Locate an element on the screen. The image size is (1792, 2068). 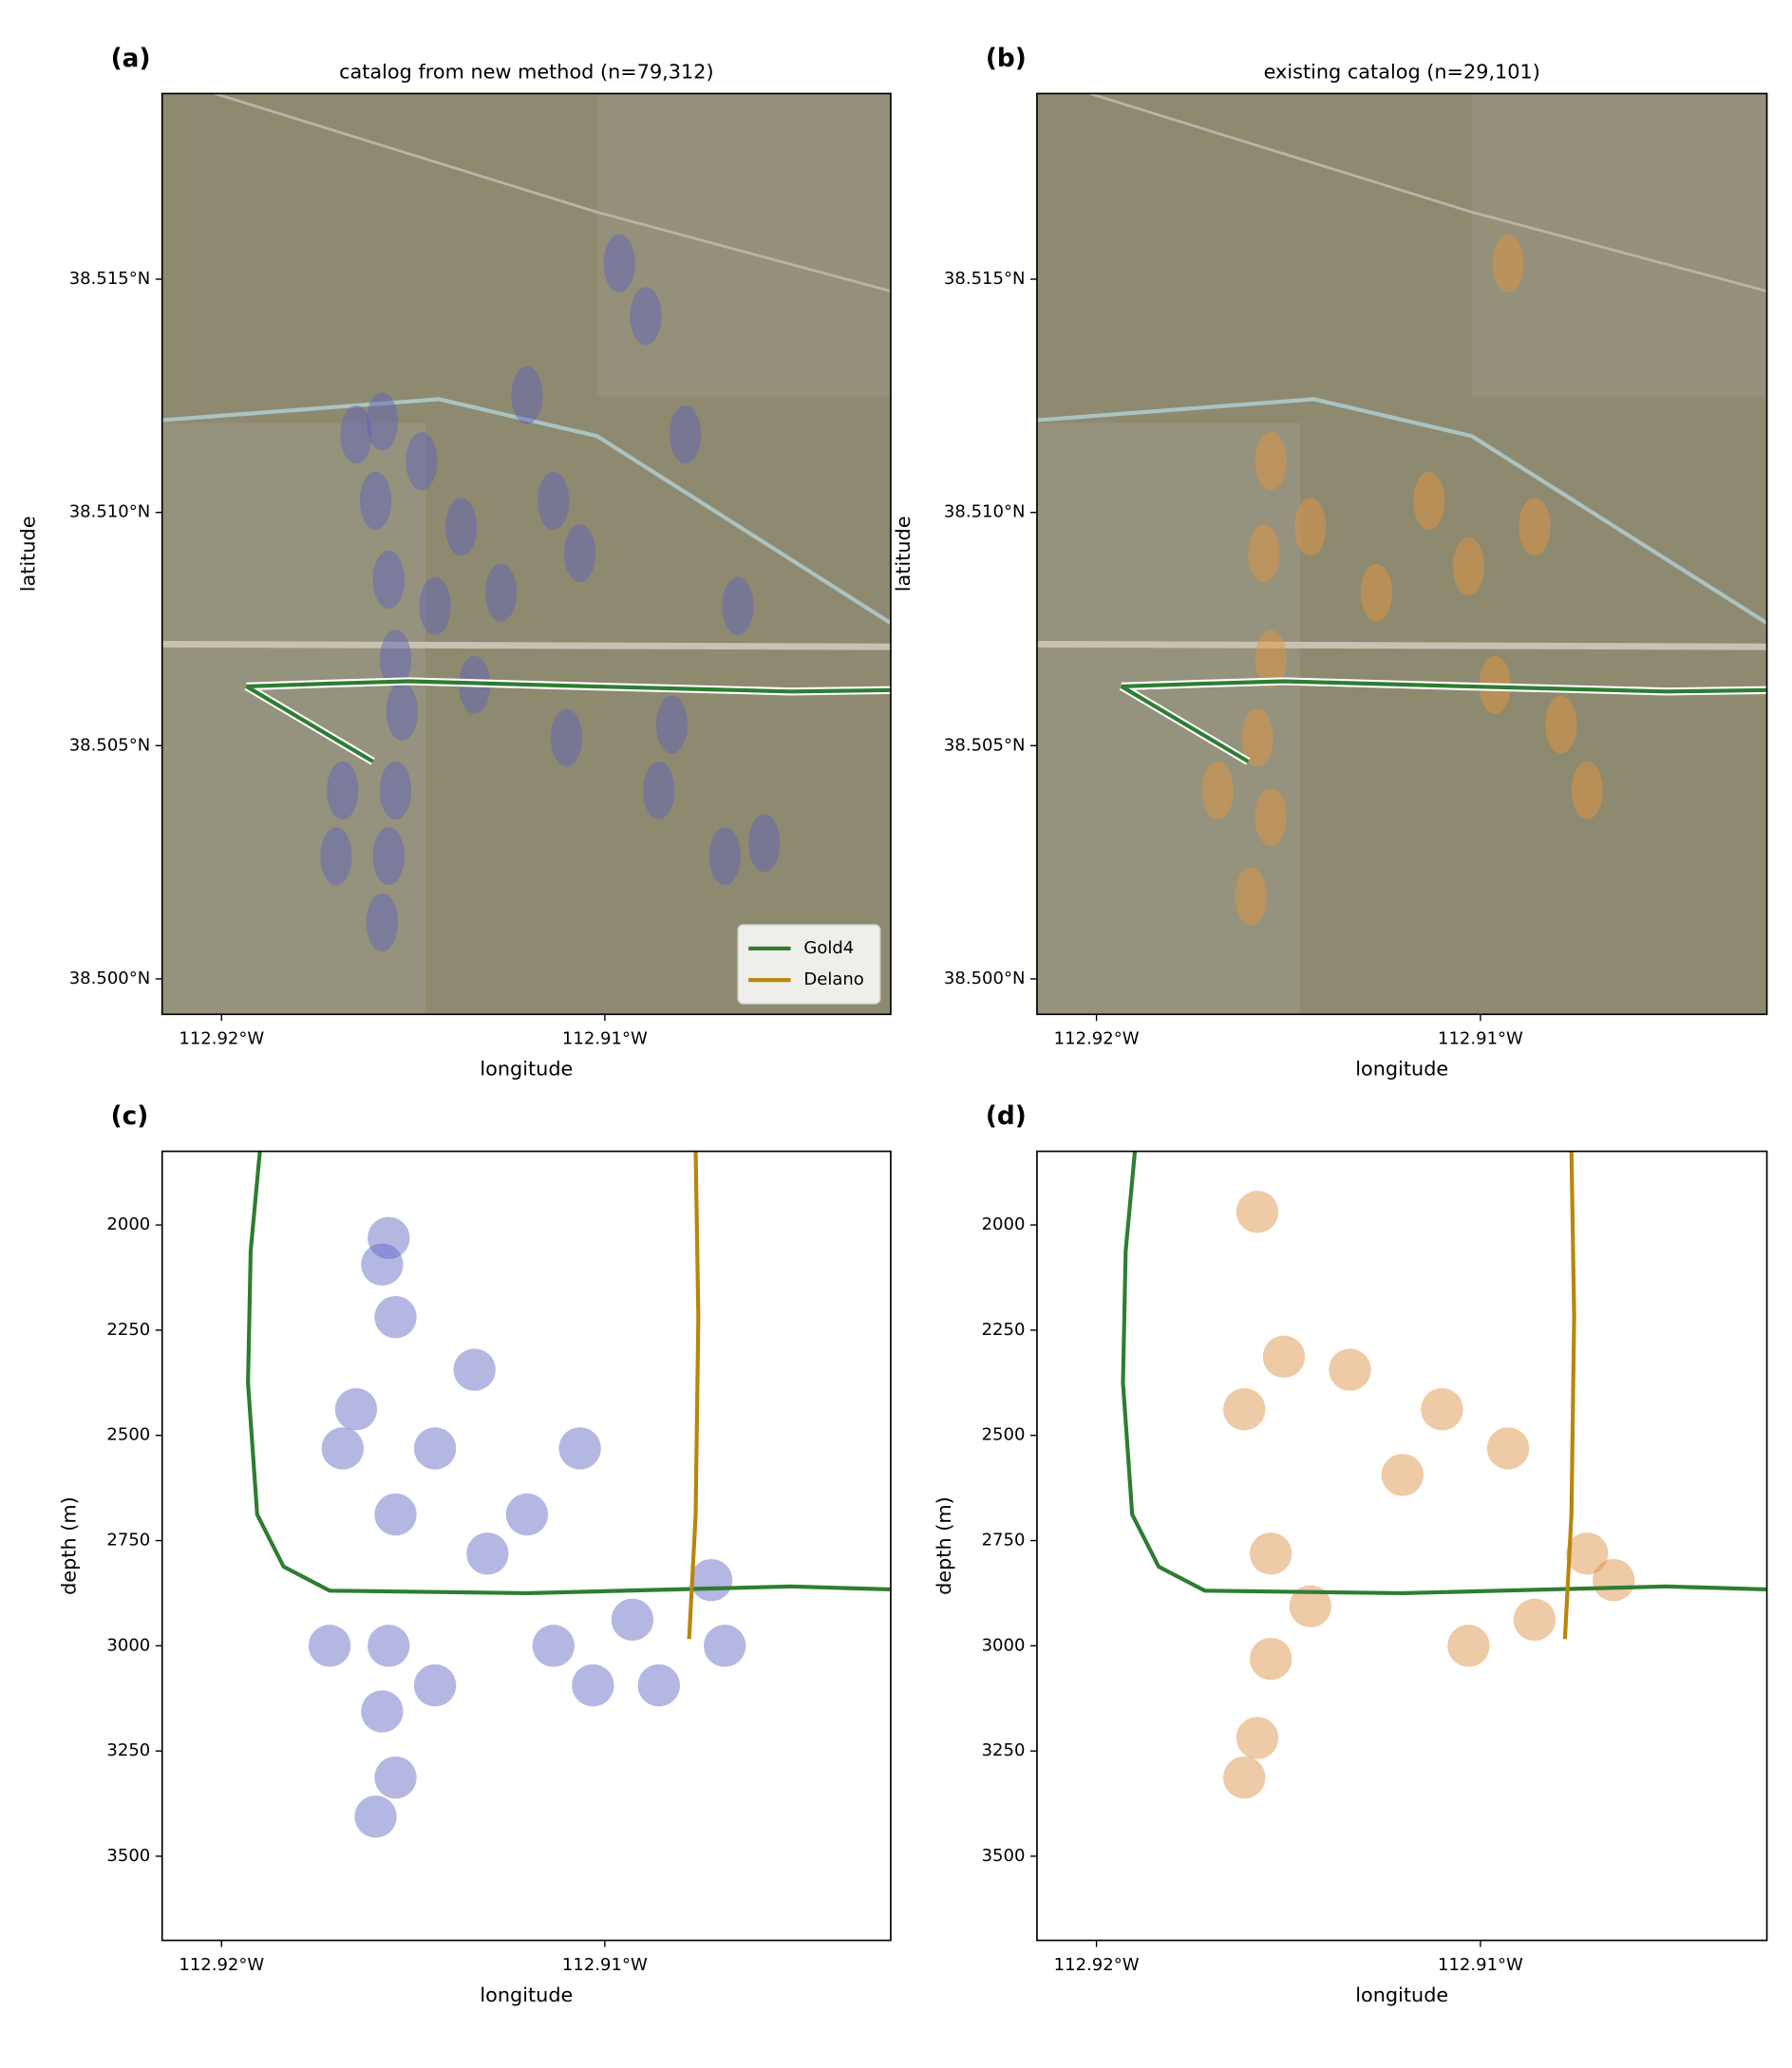
y-tick-label: 38.505°N is located at coordinates (985, 745).